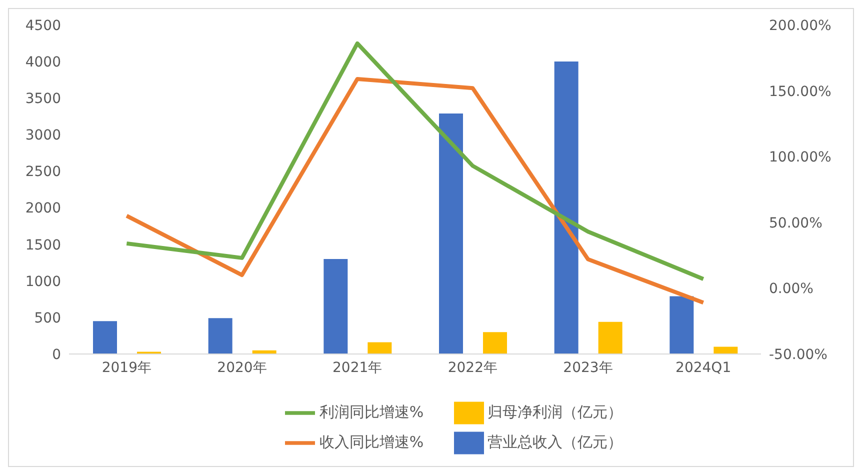 The height and width of the screenshot is (475, 862). What do you see at coordinates (43, 172) in the screenshot?
I see `y-tick-label: 2500` at bounding box center [43, 172].